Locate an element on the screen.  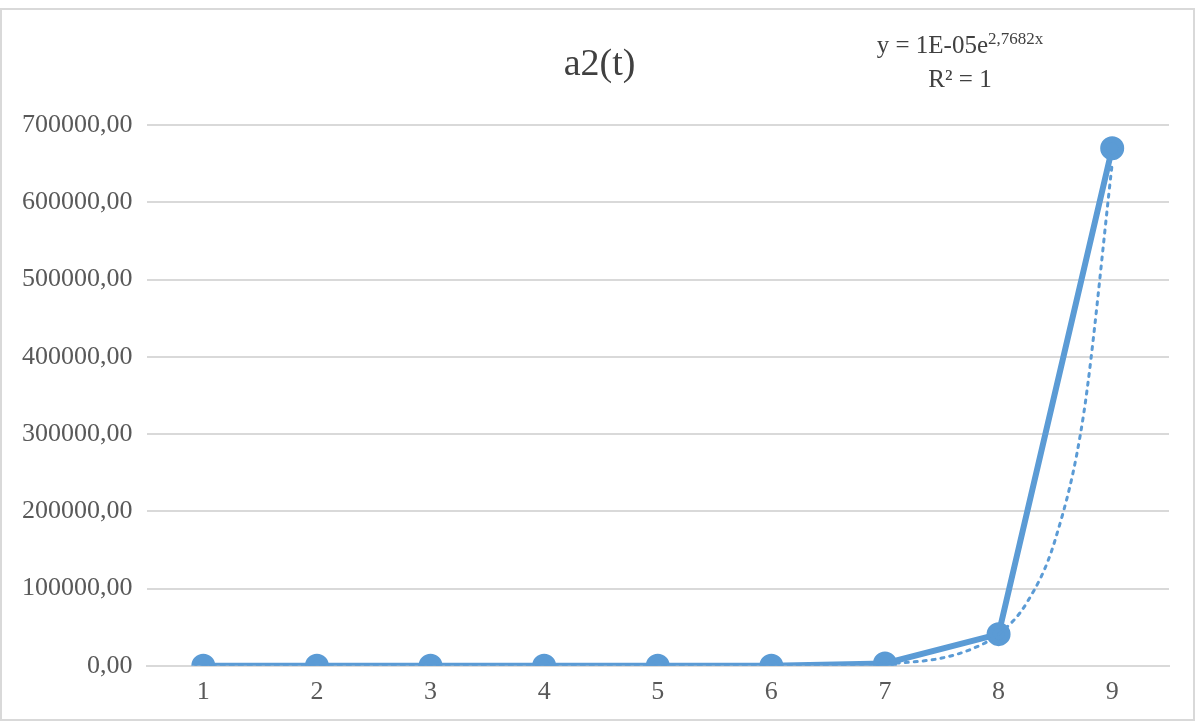
x-tick-label: 3 is located at coordinates (431, 691).